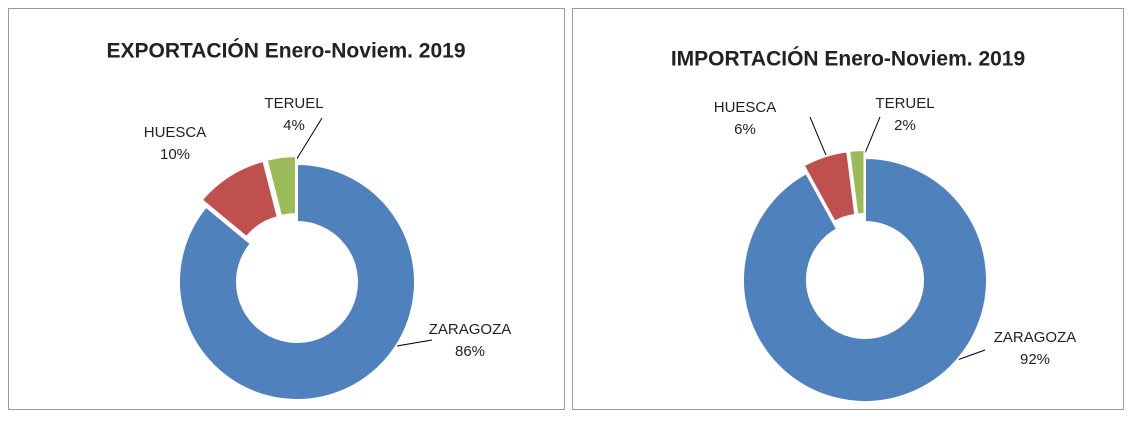 This screenshot has height=423, width=1132. Describe the element at coordinates (470, 351) in the screenshot. I see `value-label: 86%` at that location.